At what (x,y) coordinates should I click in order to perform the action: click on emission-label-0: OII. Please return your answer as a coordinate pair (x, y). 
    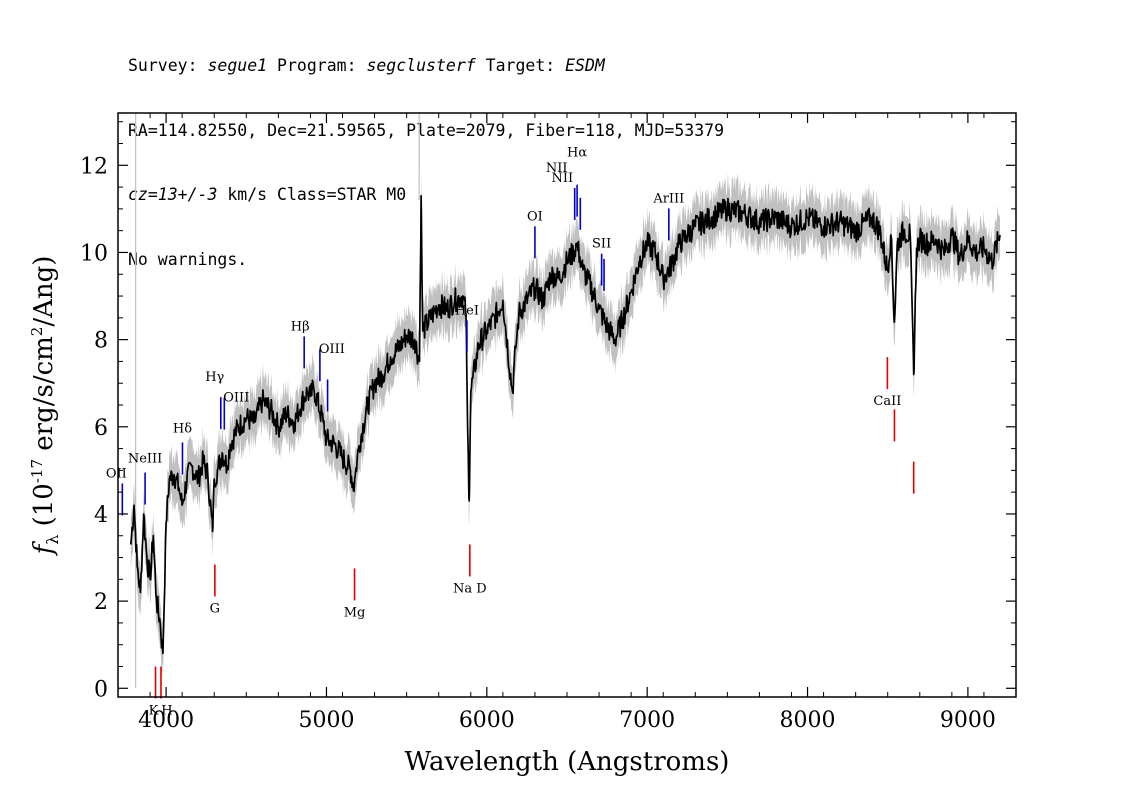
    Looking at the image, I should click on (116, 473).